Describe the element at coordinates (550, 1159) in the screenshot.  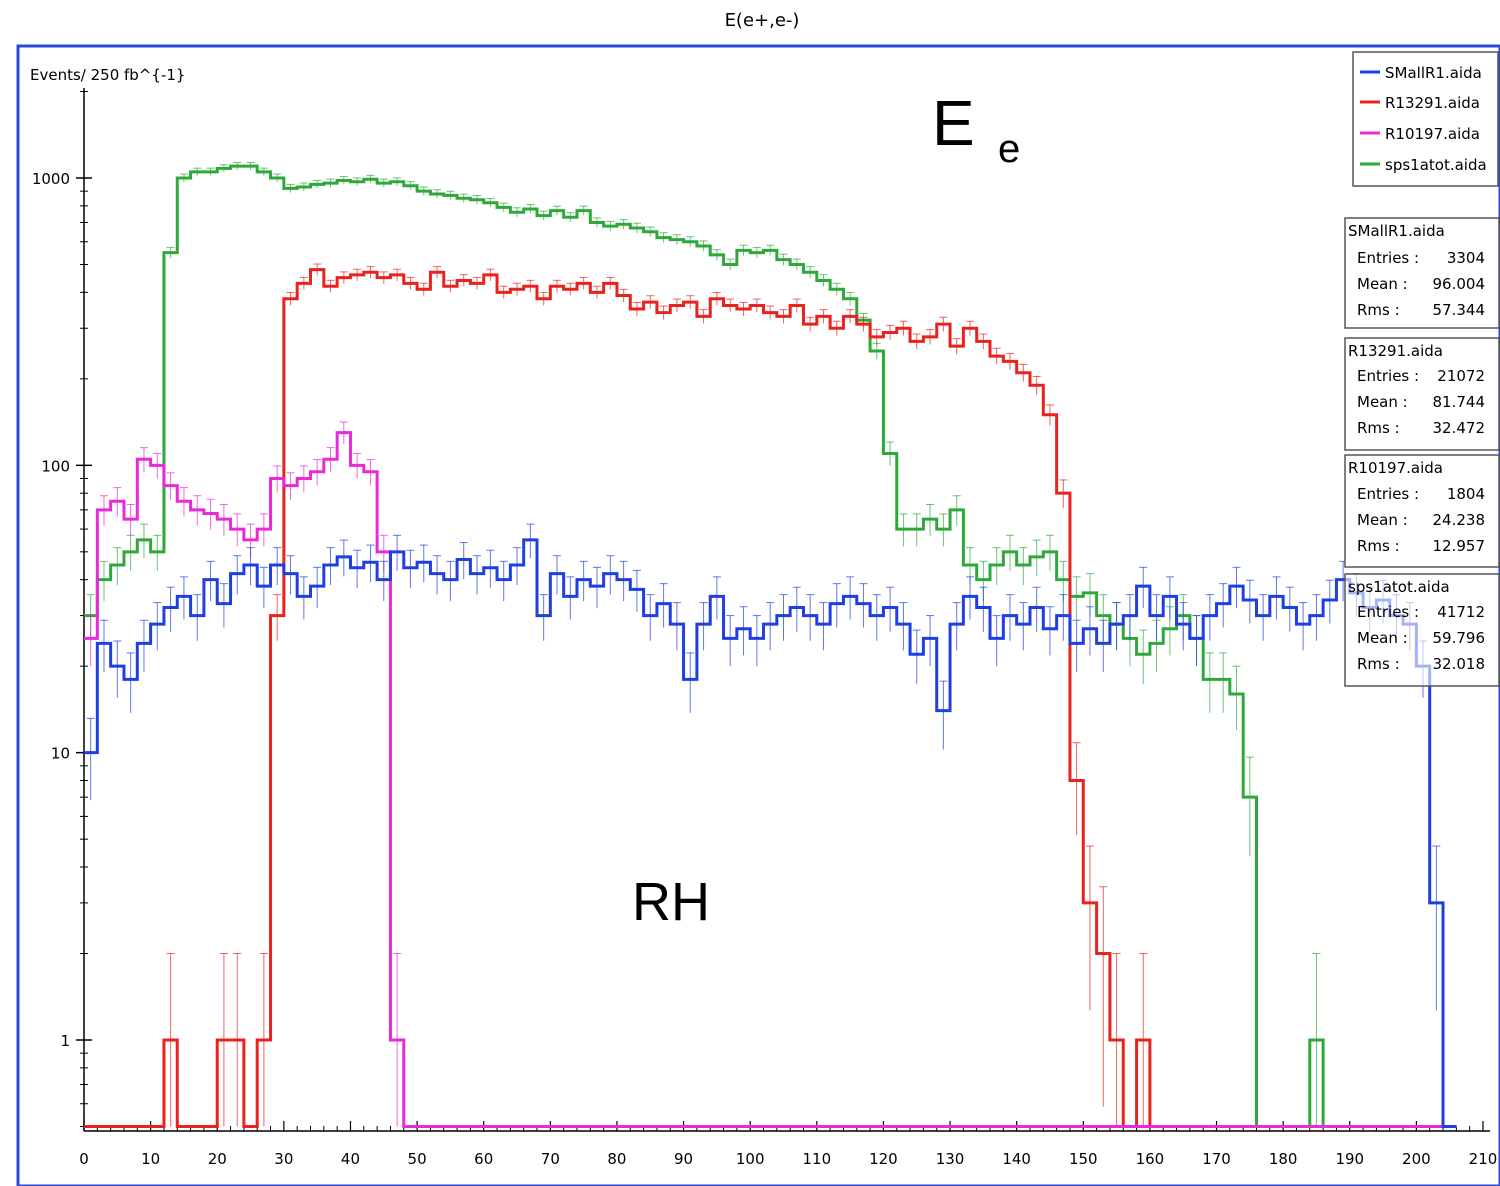
I see `x-tick-label: 70` at that location.